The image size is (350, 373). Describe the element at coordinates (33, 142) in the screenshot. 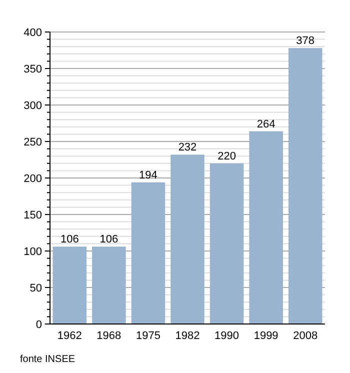

I see `y-tick-label: 250` at that location.